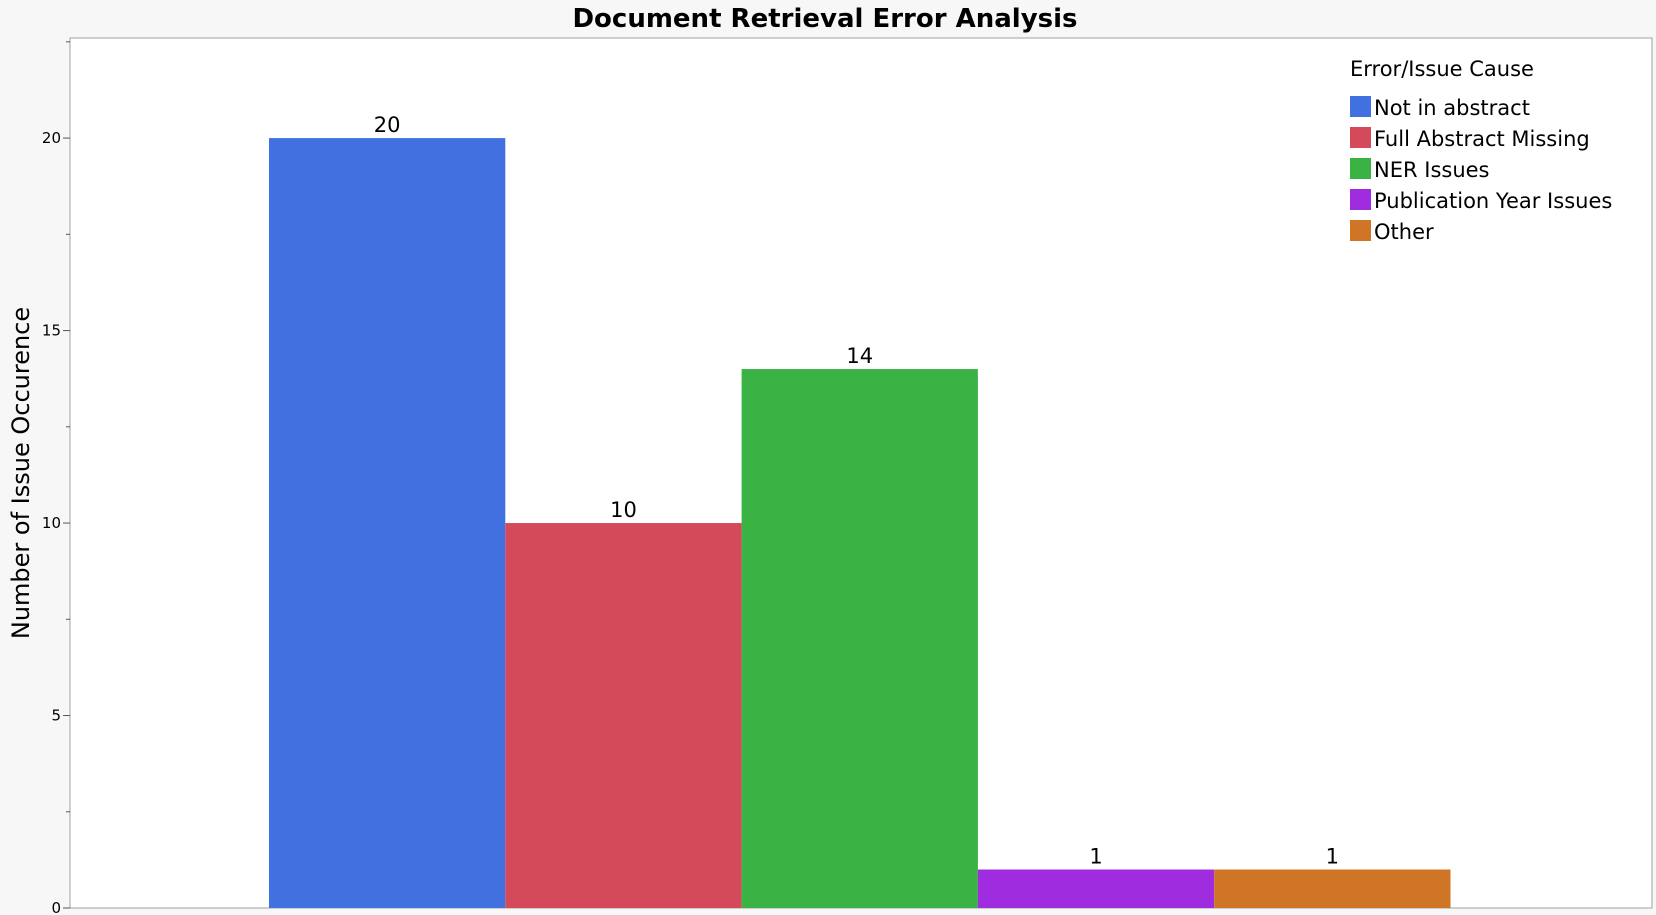  I want to click on y-tick-label: 10, so click(51, 523).